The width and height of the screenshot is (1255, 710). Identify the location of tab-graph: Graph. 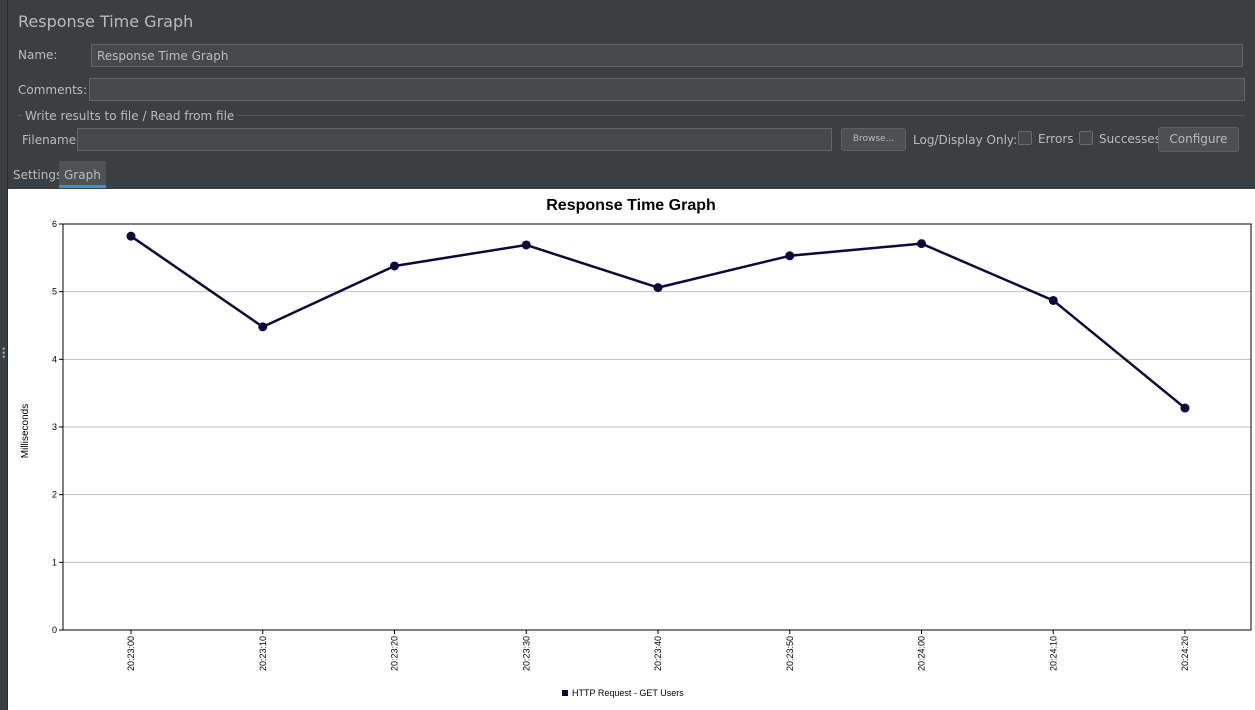
(82, 174).